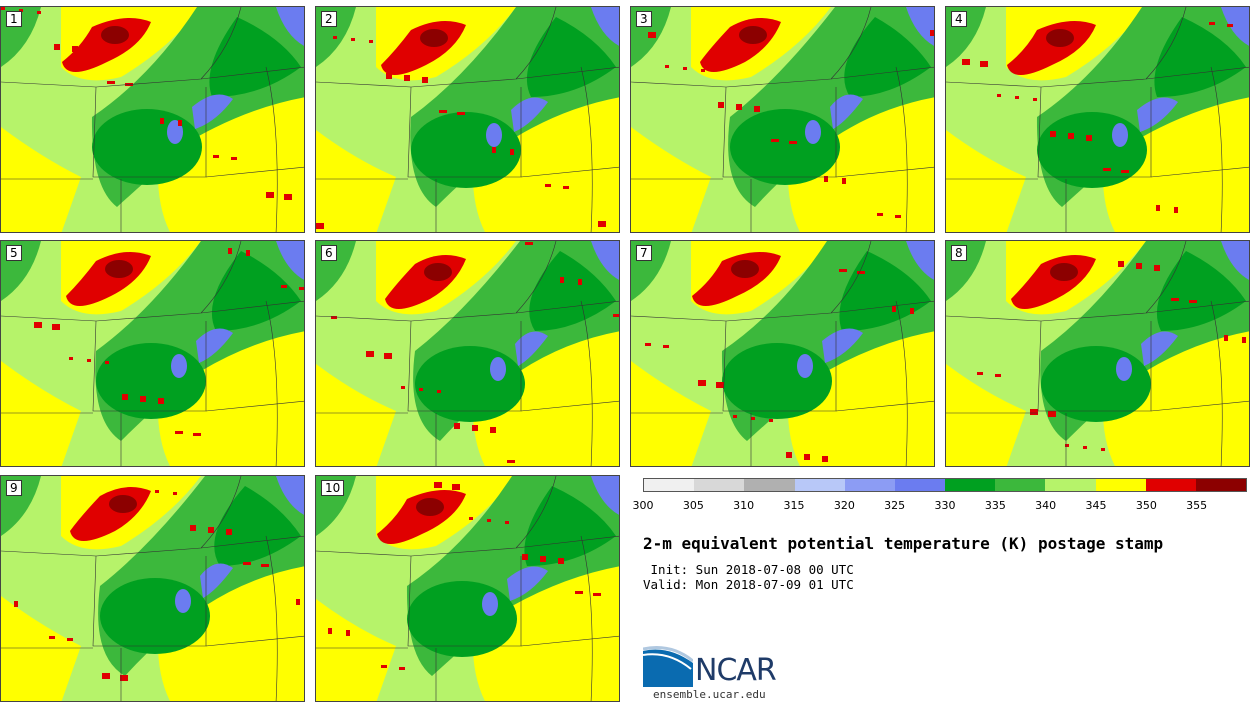 The image size is (1260, 703). What do you see at coordinates (329, 253) in the screenshot?
I see `member-number-label: 6` at bounding box center [329, 253].